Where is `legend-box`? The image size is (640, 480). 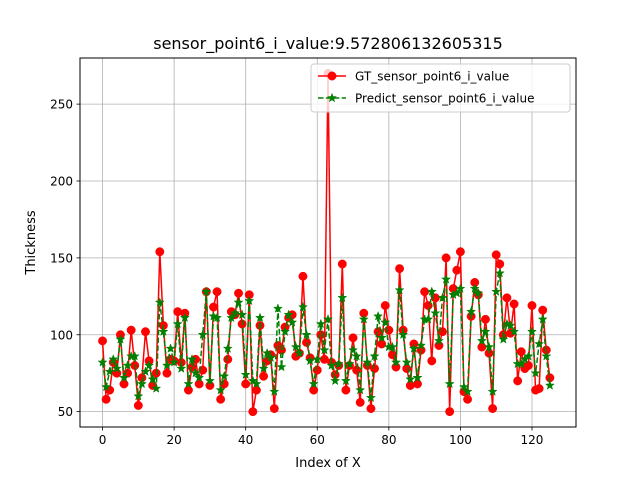
legend-box is located at coordinates (440, 88).